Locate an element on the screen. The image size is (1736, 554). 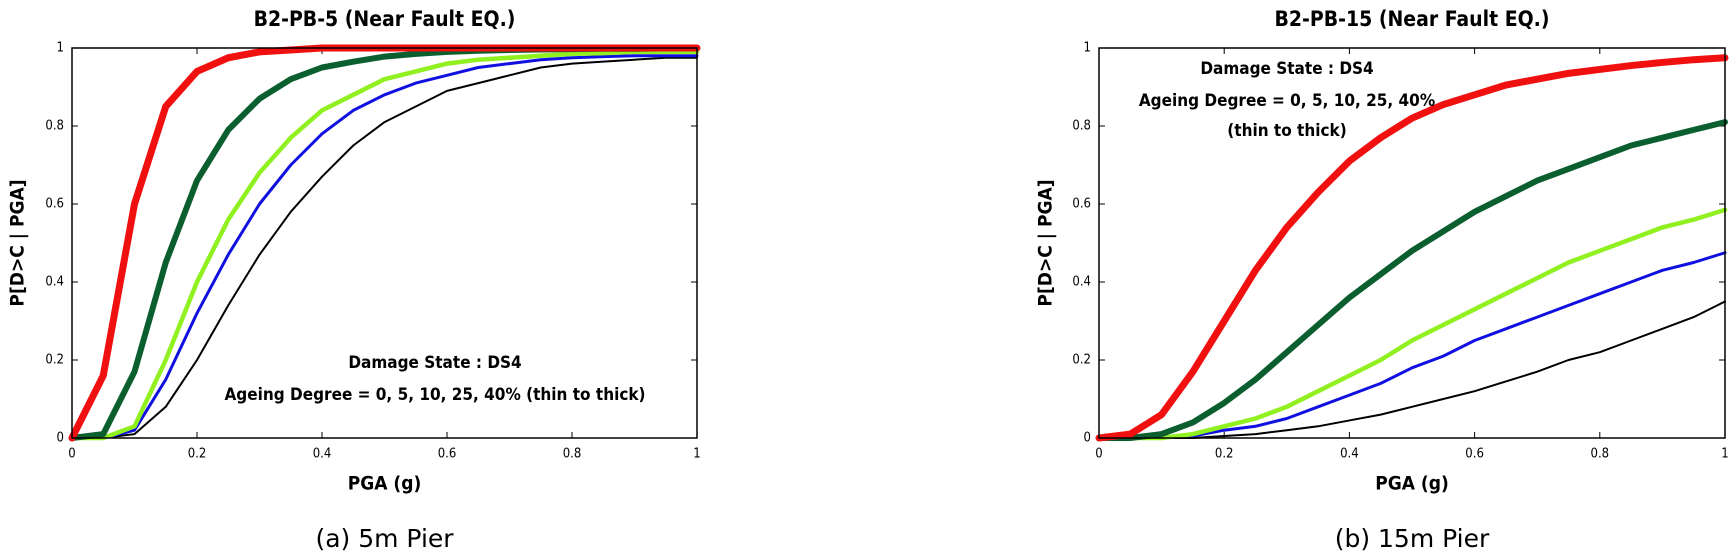
annotation: (thin to thick) is located at coordinates (1286, 131).